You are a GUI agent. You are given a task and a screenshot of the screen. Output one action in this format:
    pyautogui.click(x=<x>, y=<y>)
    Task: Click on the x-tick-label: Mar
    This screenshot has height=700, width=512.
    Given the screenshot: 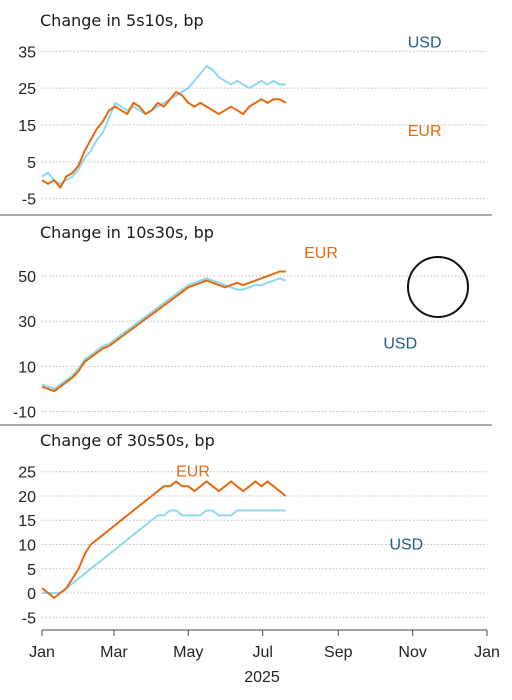 What is the action you would take?
    pyautogui.click(x=114, y=652)
    